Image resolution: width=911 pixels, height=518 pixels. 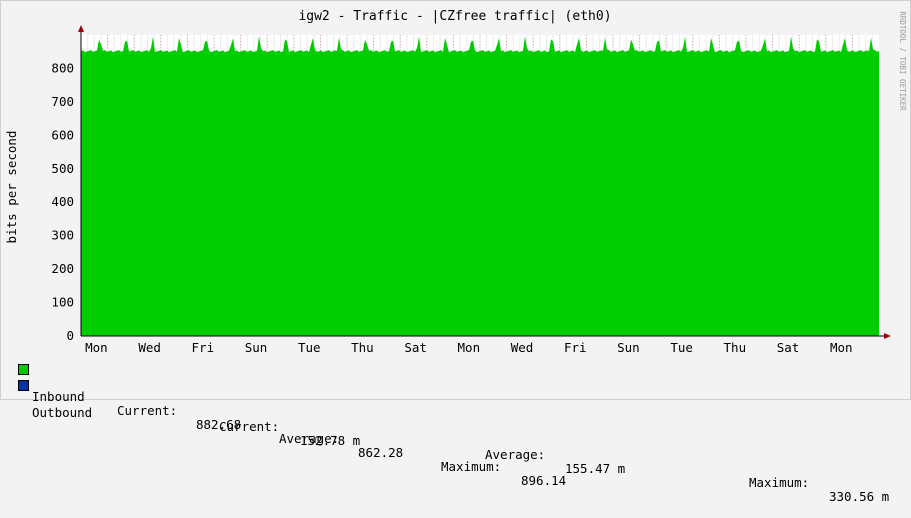 I want to click on chart-title: igw2 - Traffic - |CZfree traffic| (eth0), so click(x=454, y=16).